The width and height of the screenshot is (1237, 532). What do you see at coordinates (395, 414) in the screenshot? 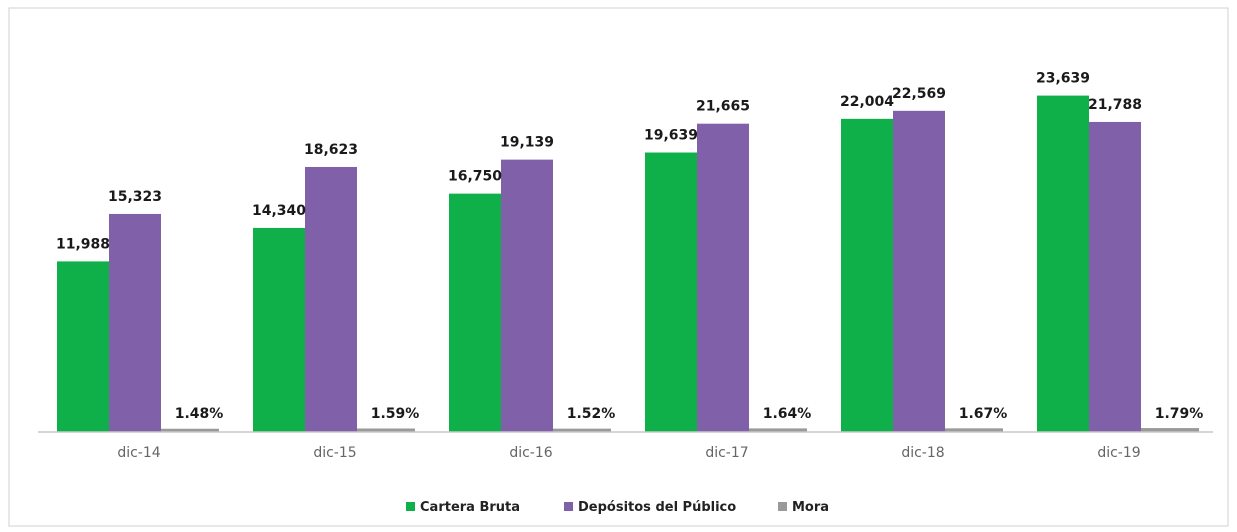
I see `data-label-mora-dic-15: 1.59%` at bounding box center [395, 414].